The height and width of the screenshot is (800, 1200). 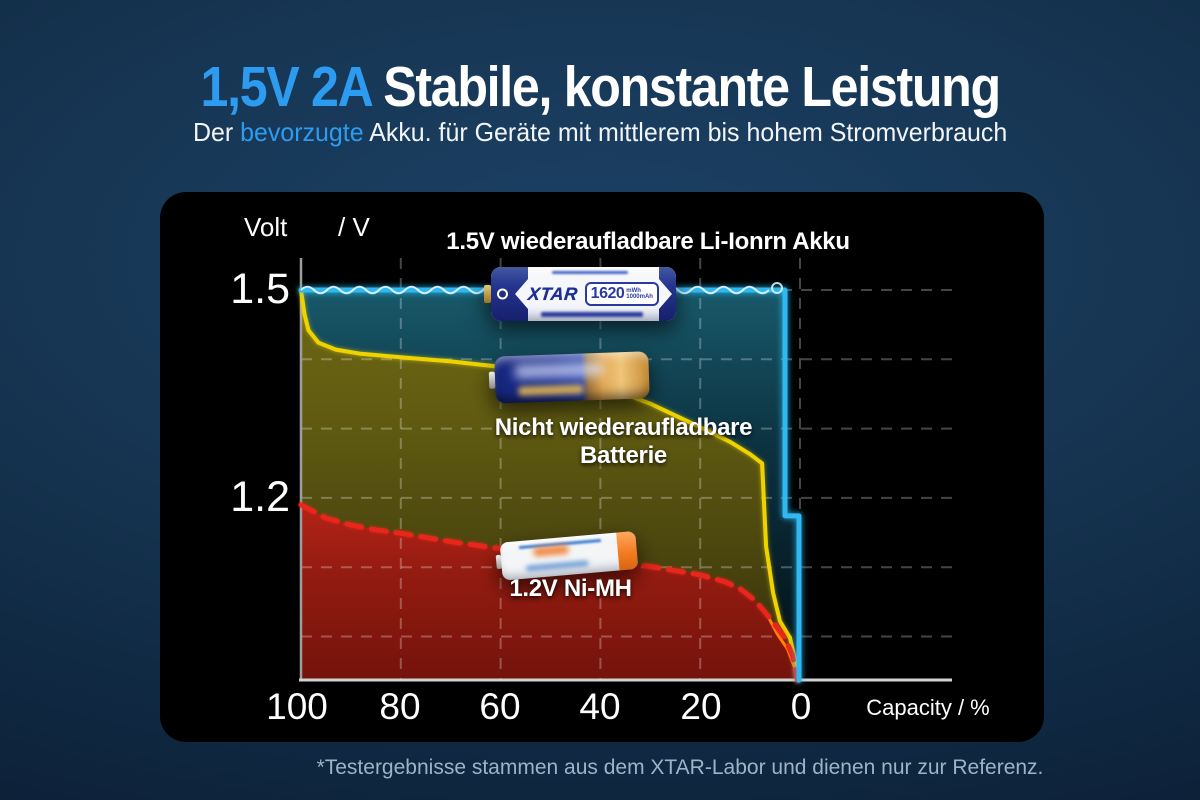 I want to click on xtar-battery-label-area: XTAR 1620 mWh 1000mAh, so click(x=593, y=294).